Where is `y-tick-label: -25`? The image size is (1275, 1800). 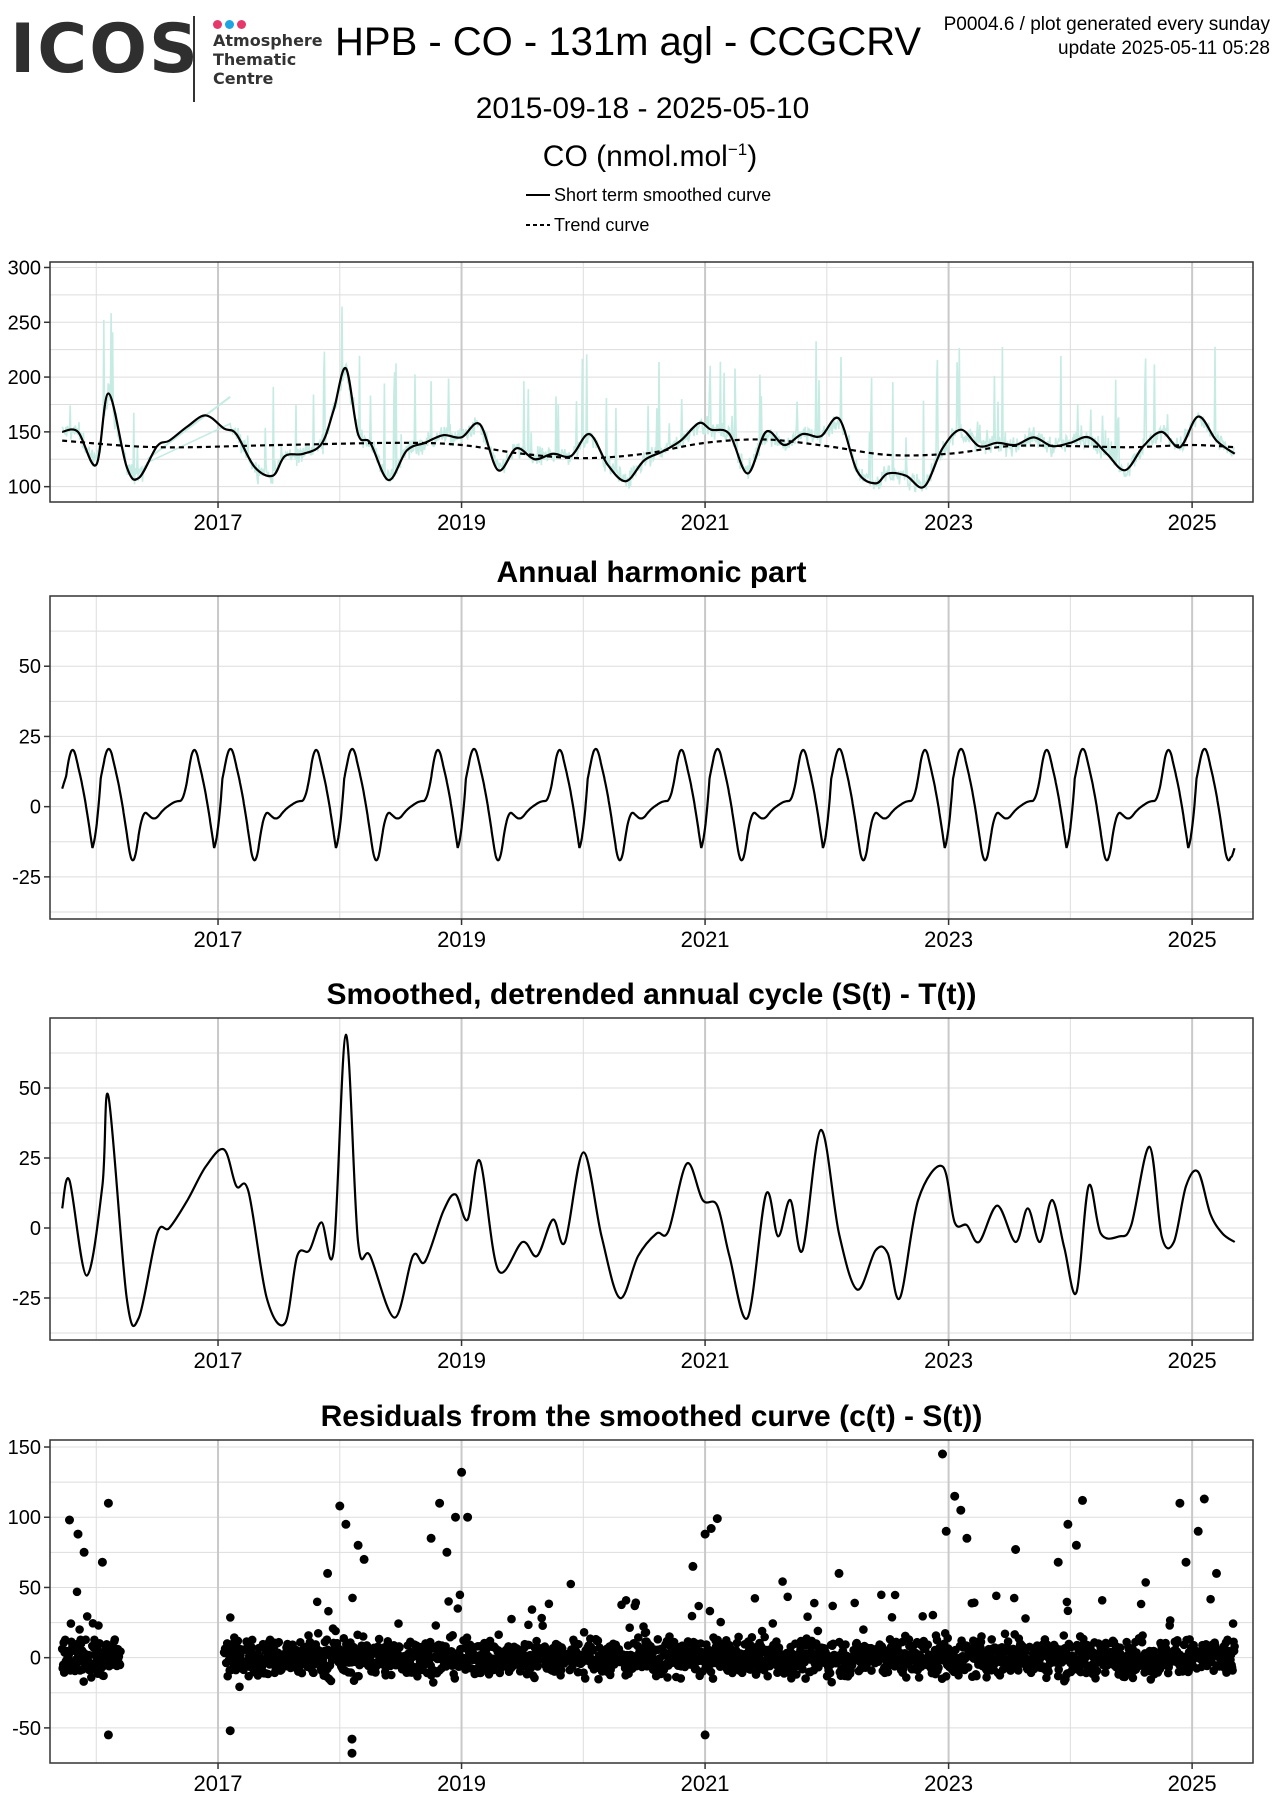 y-tick-label: -25 is located at coordinates (26, 1299).